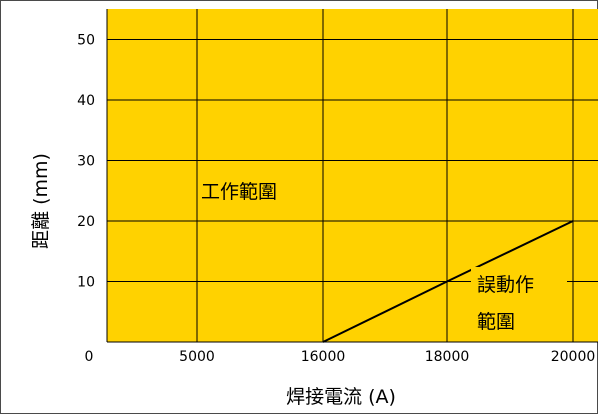  Describe the element at coordinates (86, 283) in the screenshot. I see `y-tick-label: 10` at that location.